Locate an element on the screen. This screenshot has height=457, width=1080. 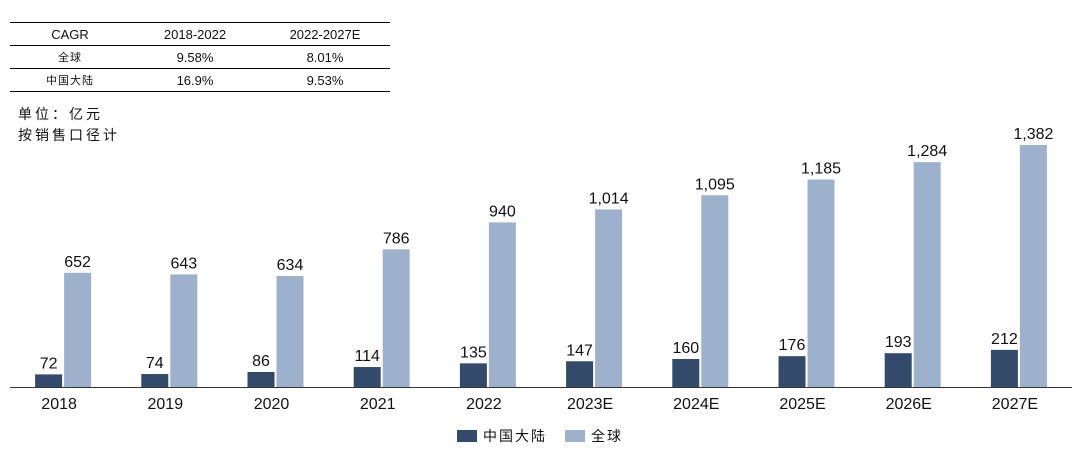
cagr-row-value-2: 8.01% is located at coordinates (325, 57).